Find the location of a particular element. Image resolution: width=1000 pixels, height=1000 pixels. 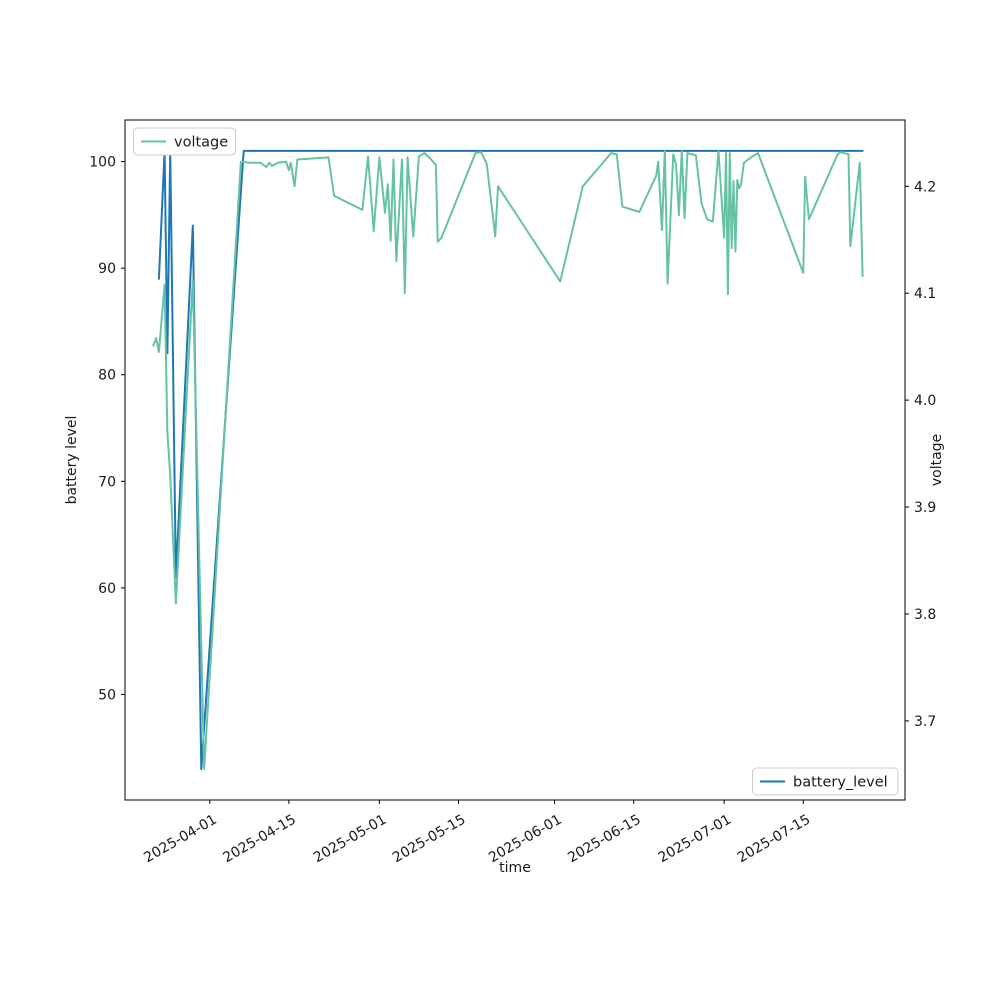

x-tick-label: 2025-07-01 is located at coordinates (695, 839).